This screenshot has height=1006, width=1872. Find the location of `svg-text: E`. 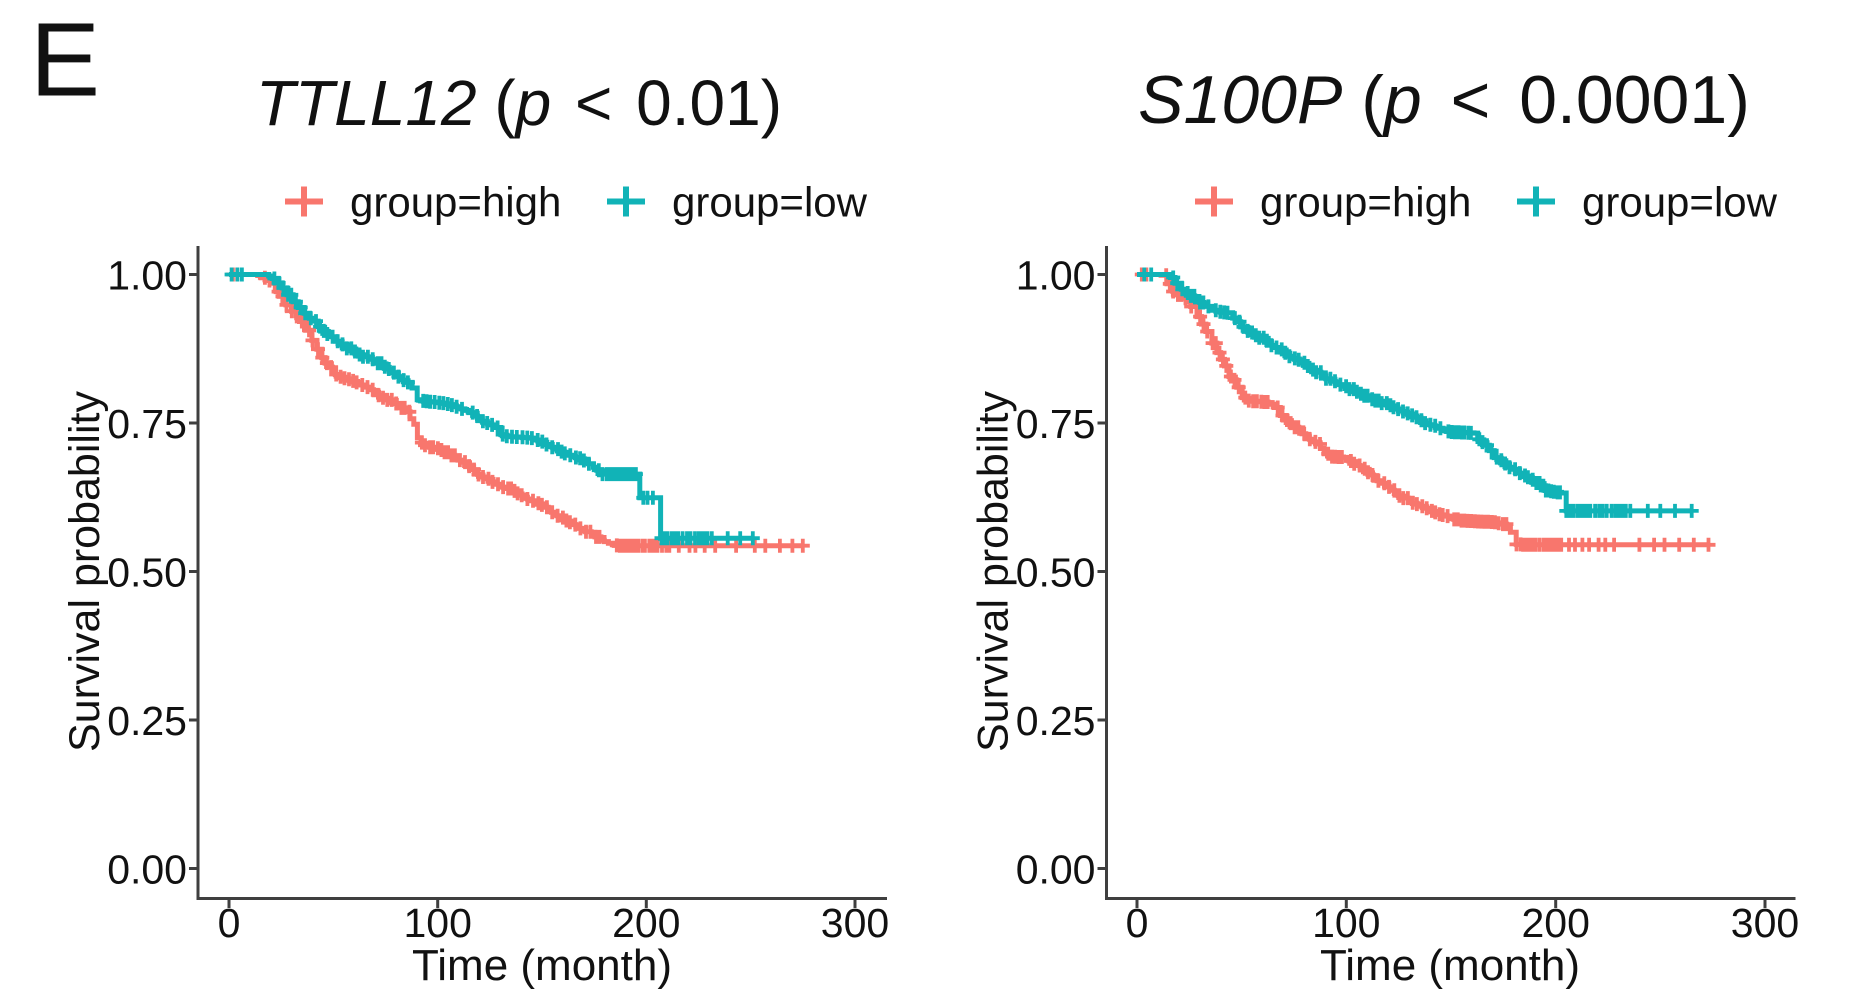

svg-text: E is located at coordinates (65, 60).